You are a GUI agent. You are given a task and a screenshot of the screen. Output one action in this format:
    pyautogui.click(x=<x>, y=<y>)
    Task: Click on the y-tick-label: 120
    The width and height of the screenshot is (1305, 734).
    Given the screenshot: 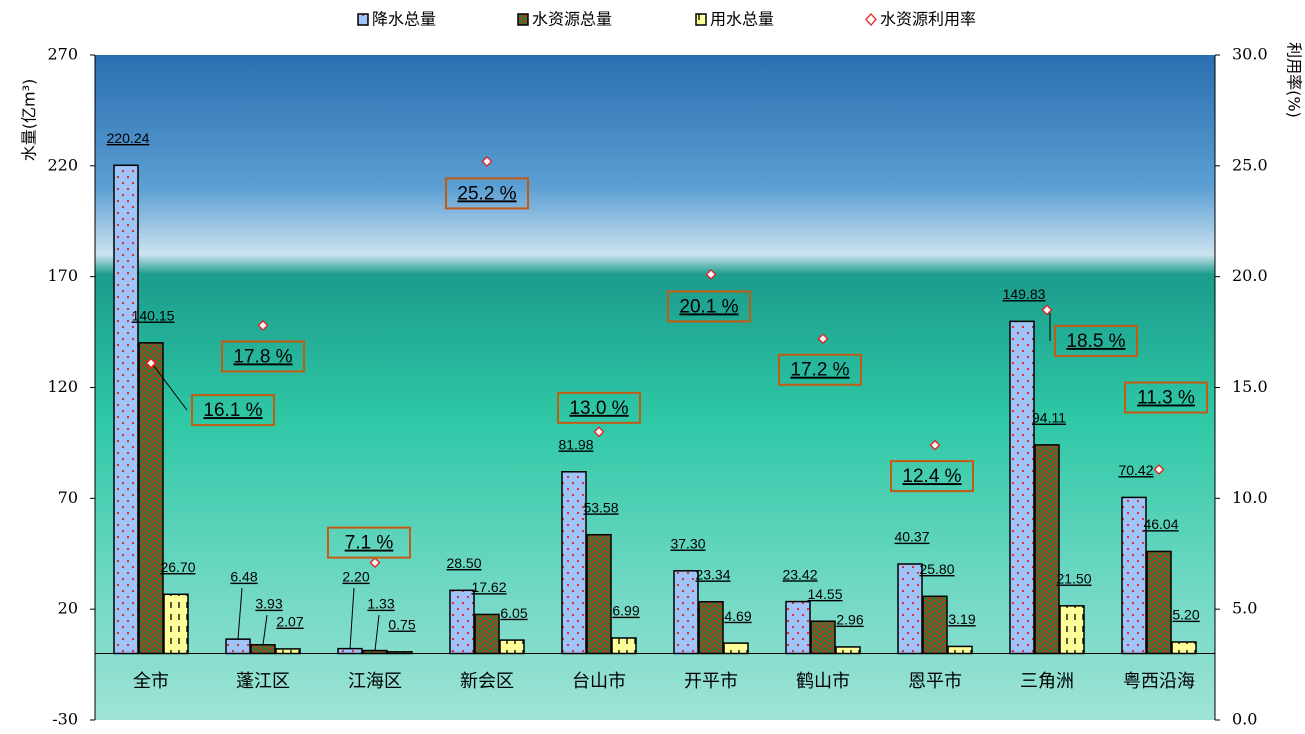 What is the action you would take?
    pyautogui.click(x=62, y=386)
    